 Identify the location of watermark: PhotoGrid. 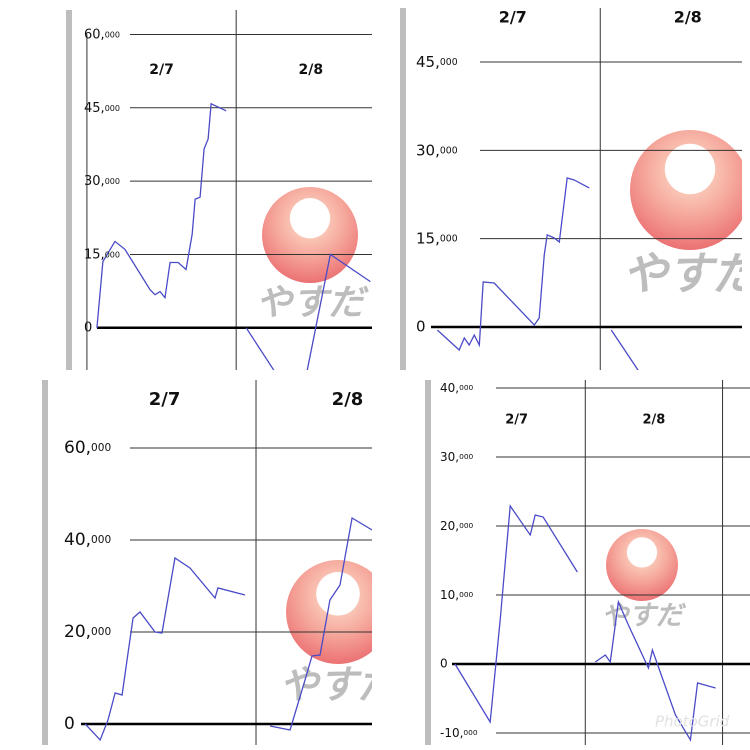
(692, 722).